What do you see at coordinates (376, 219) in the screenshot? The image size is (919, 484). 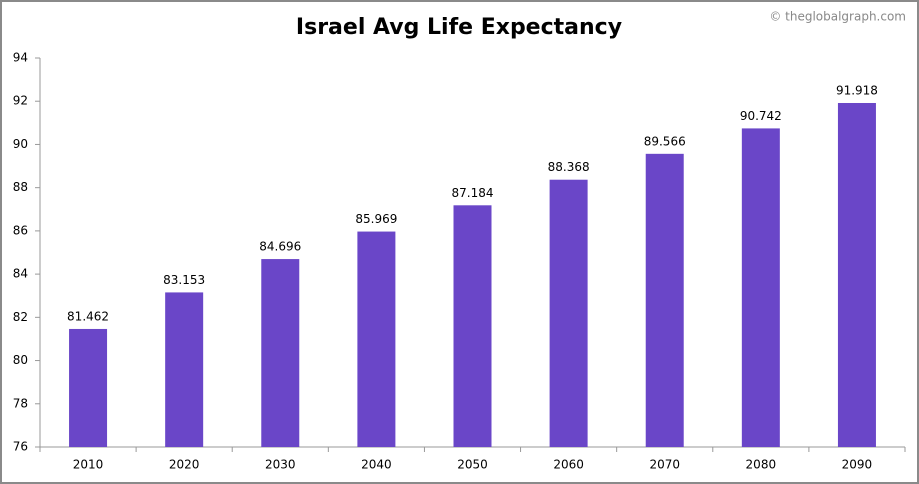 I see `data-label: 85.969` at bounding box center [376, 219].